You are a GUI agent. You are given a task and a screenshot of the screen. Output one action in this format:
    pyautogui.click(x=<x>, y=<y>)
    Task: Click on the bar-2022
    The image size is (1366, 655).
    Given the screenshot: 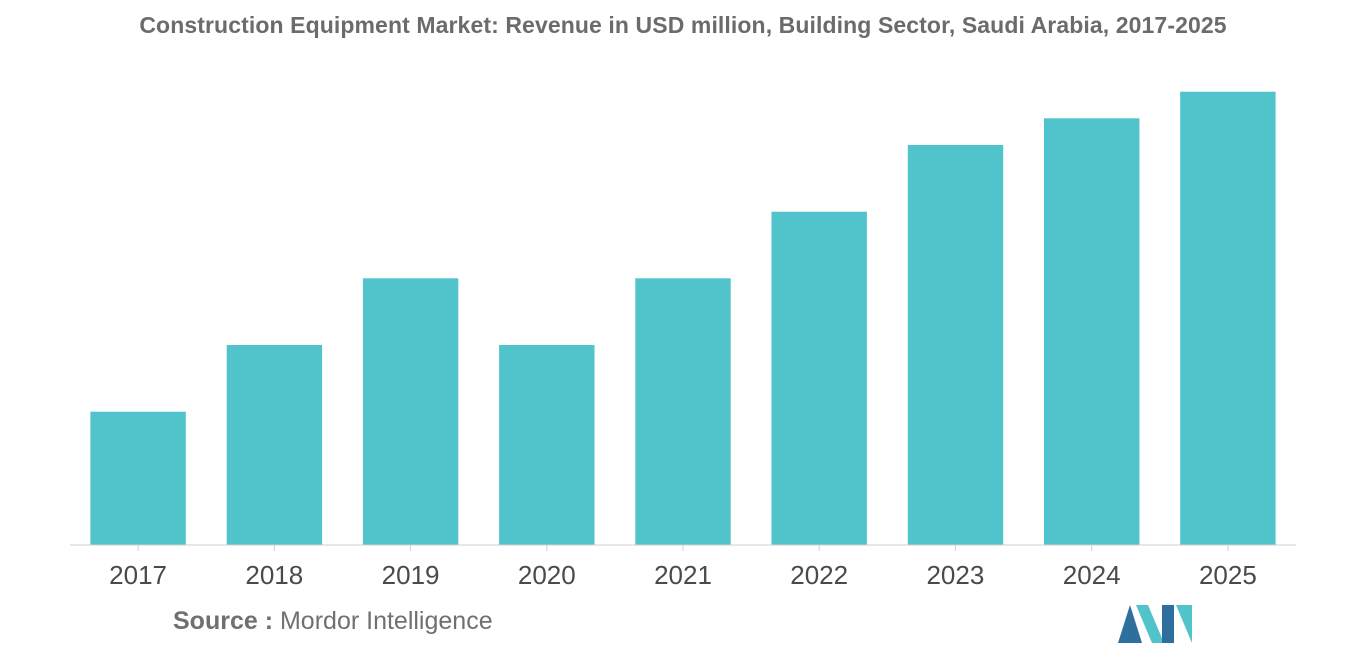 What is the action you would take?
    pyautogui.click(x=819, y=378)
    